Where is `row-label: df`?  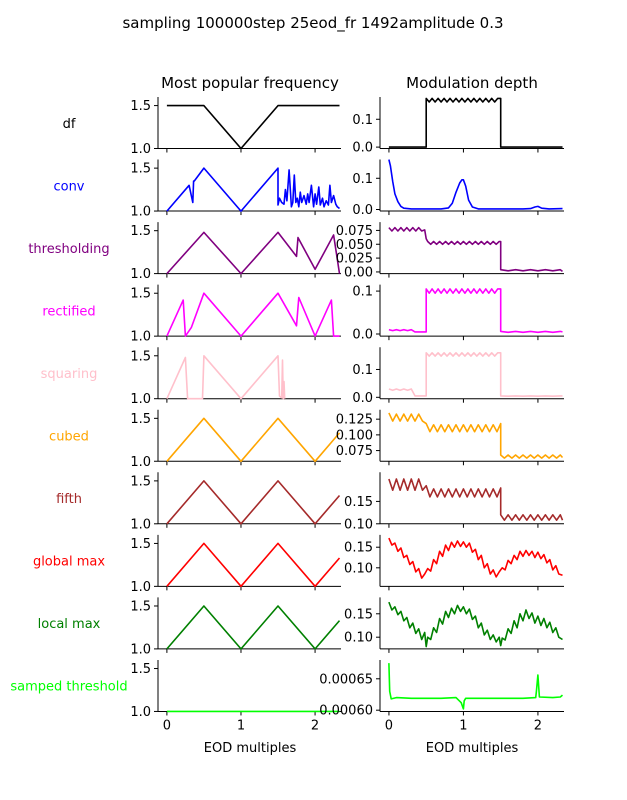 row-label: df is located at coordinates (69, 124).